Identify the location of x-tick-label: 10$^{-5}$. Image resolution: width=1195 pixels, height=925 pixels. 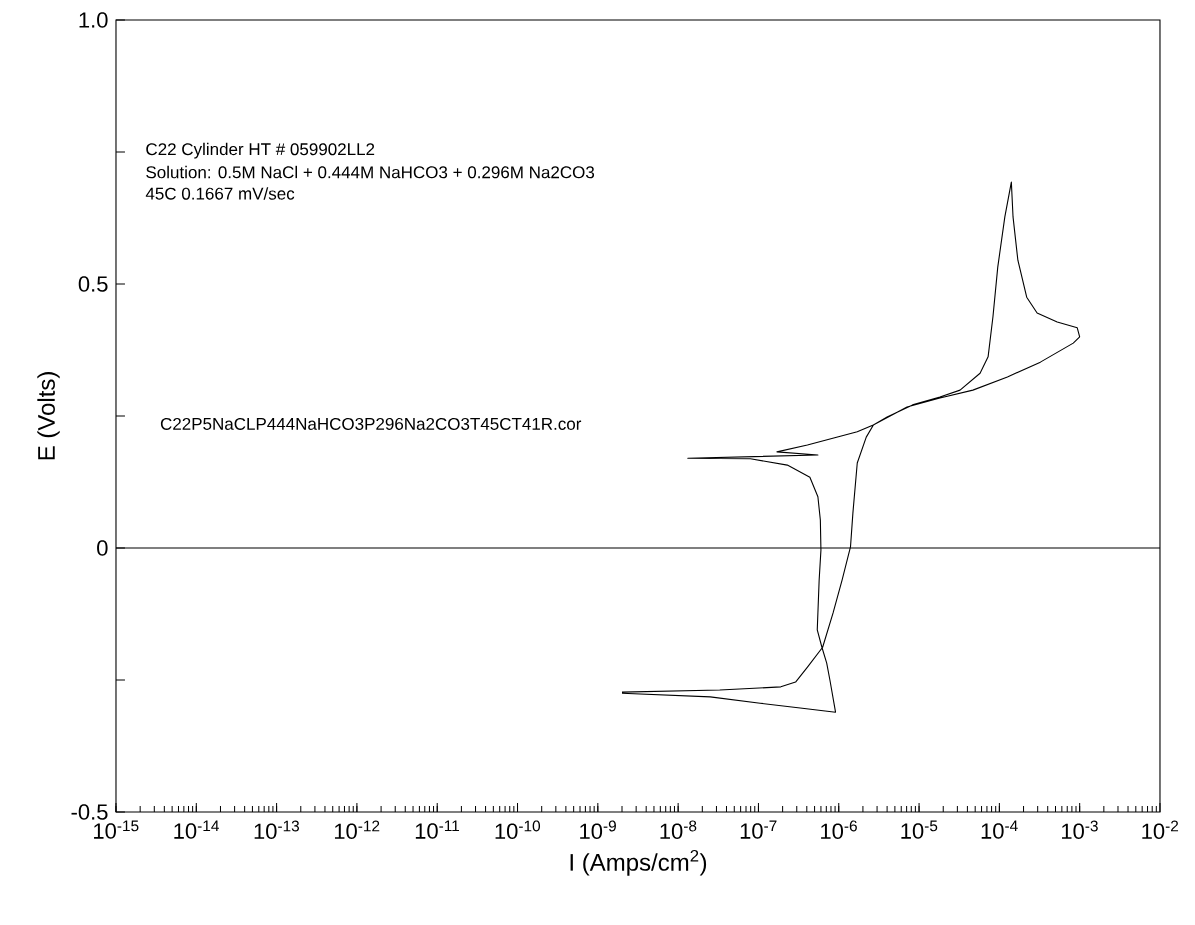
(919, 829).